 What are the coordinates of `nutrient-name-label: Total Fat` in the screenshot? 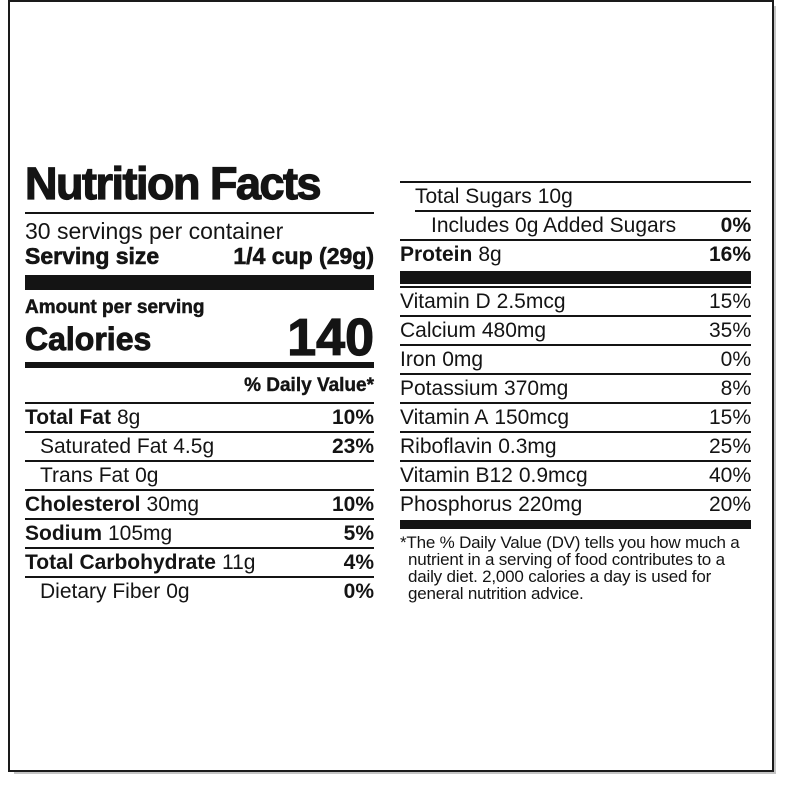 It's located at (68, 417).